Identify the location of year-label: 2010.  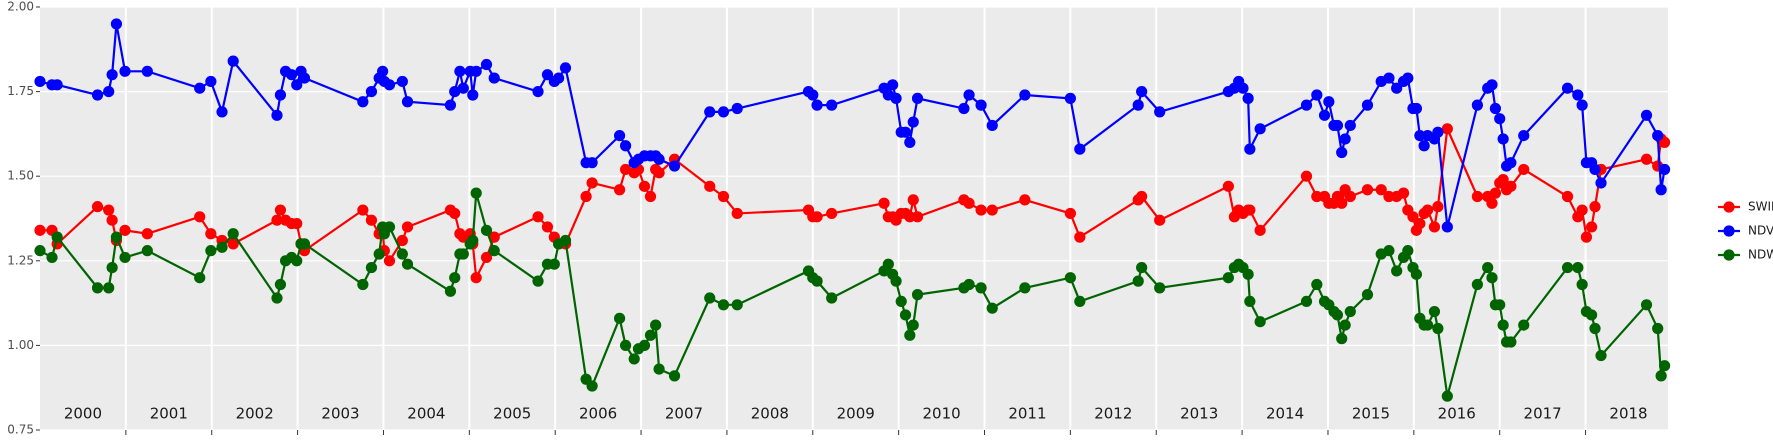
(941, 414).